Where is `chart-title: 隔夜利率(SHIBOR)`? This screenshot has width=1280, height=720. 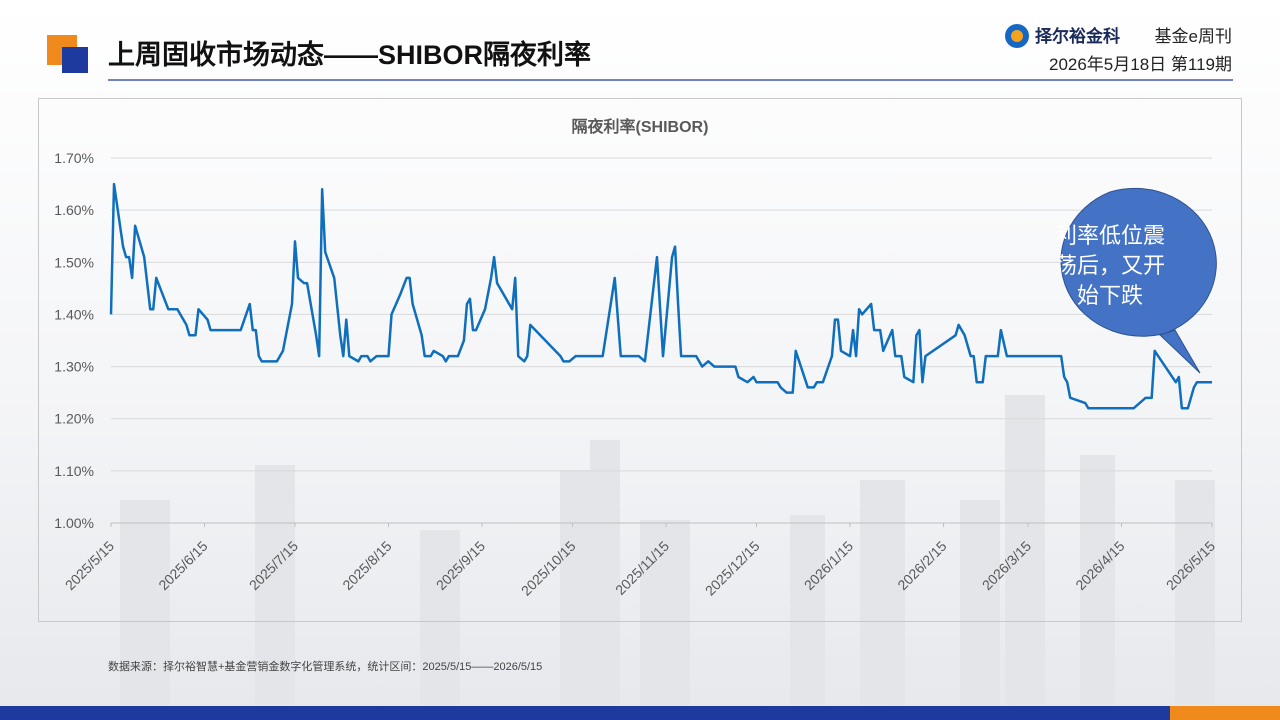
chart-title: 隔夜利率(SHIBOR) is located at coordinates (640, 126).